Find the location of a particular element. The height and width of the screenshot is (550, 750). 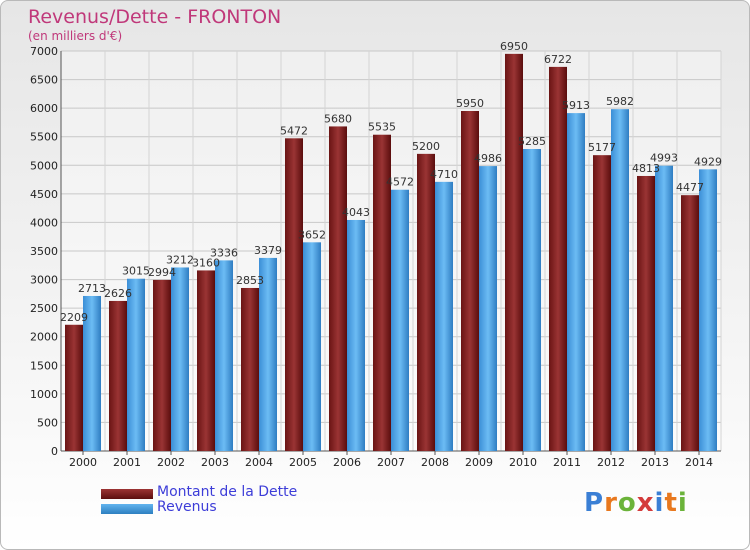

y-tick-label: 6000 is located at coordinates (44, 108).